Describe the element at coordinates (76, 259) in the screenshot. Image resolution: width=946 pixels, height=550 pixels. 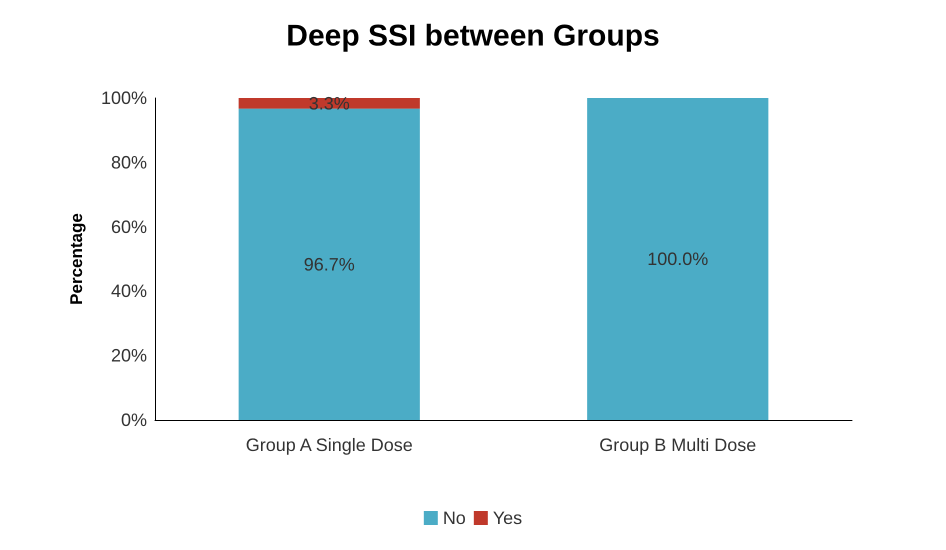
I see `y-axis-title: Percentage` at that location.